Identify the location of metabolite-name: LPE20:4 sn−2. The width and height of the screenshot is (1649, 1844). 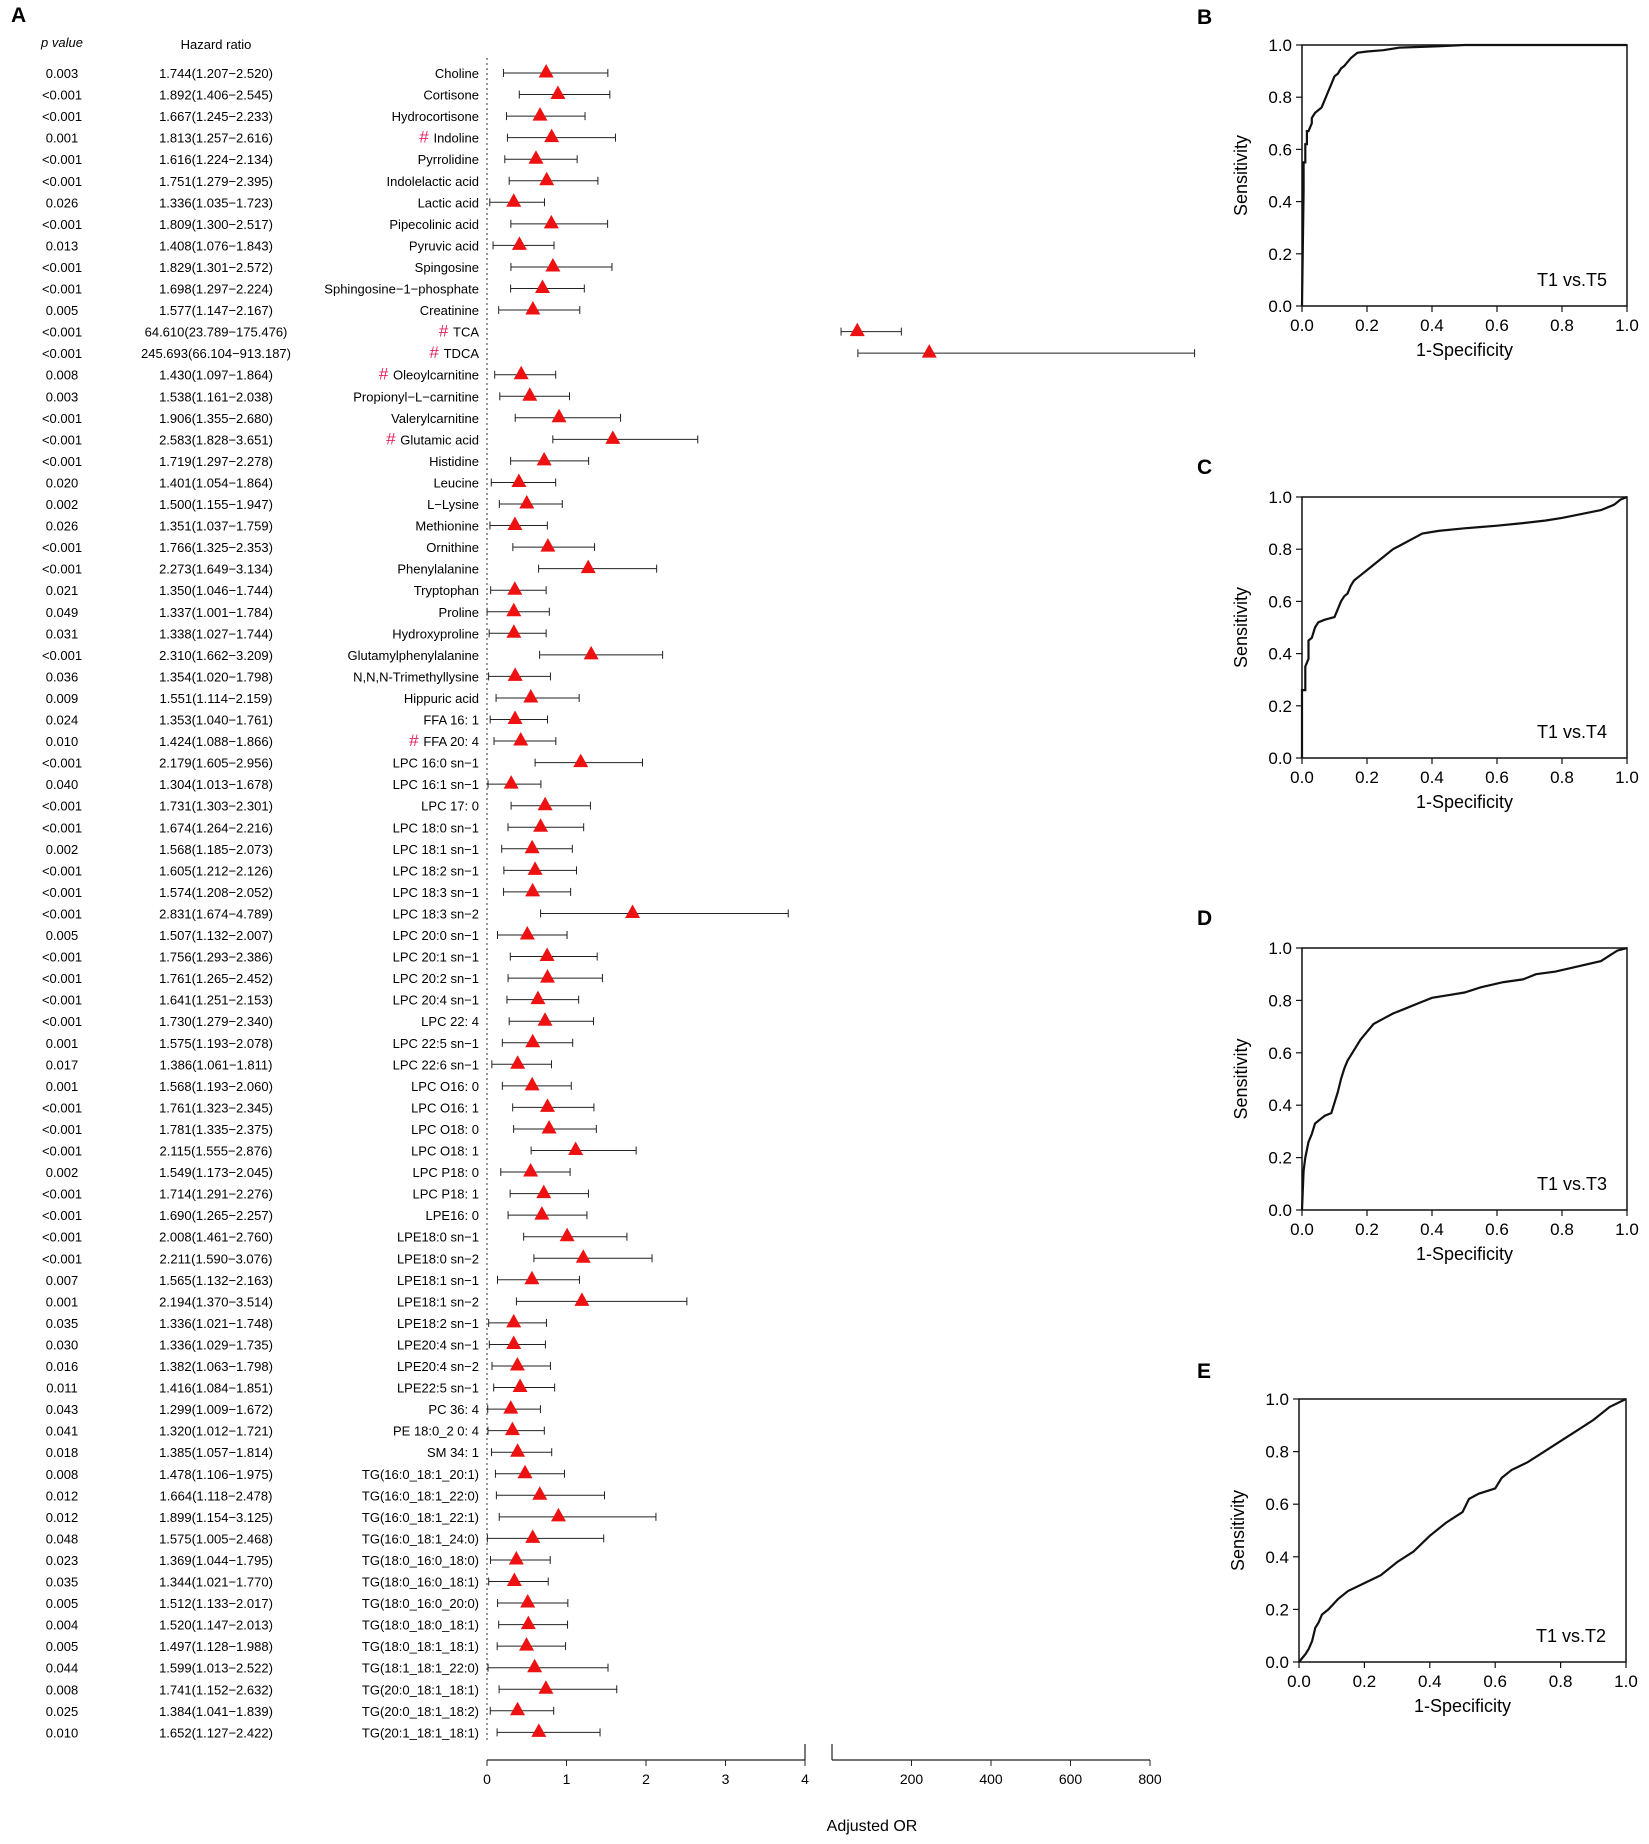
(438, 1366).